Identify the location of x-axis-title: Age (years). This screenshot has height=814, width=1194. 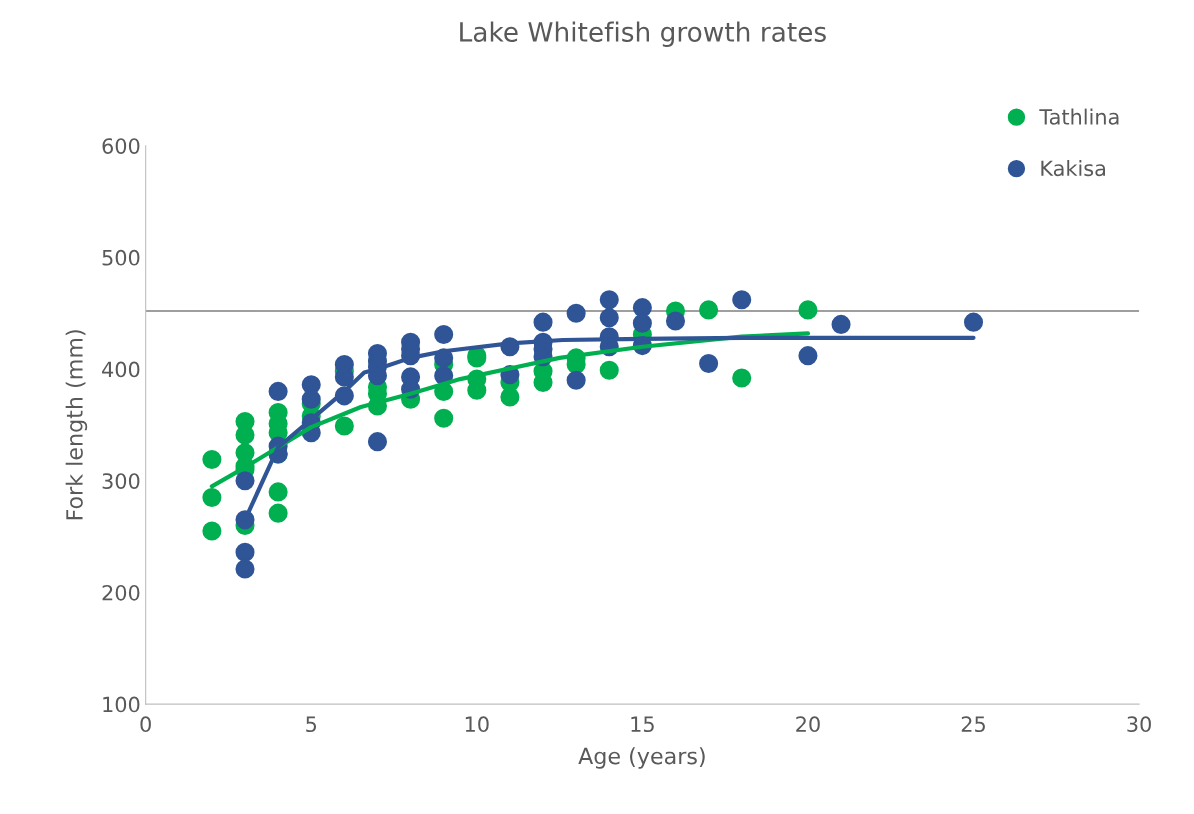
(641, 758).